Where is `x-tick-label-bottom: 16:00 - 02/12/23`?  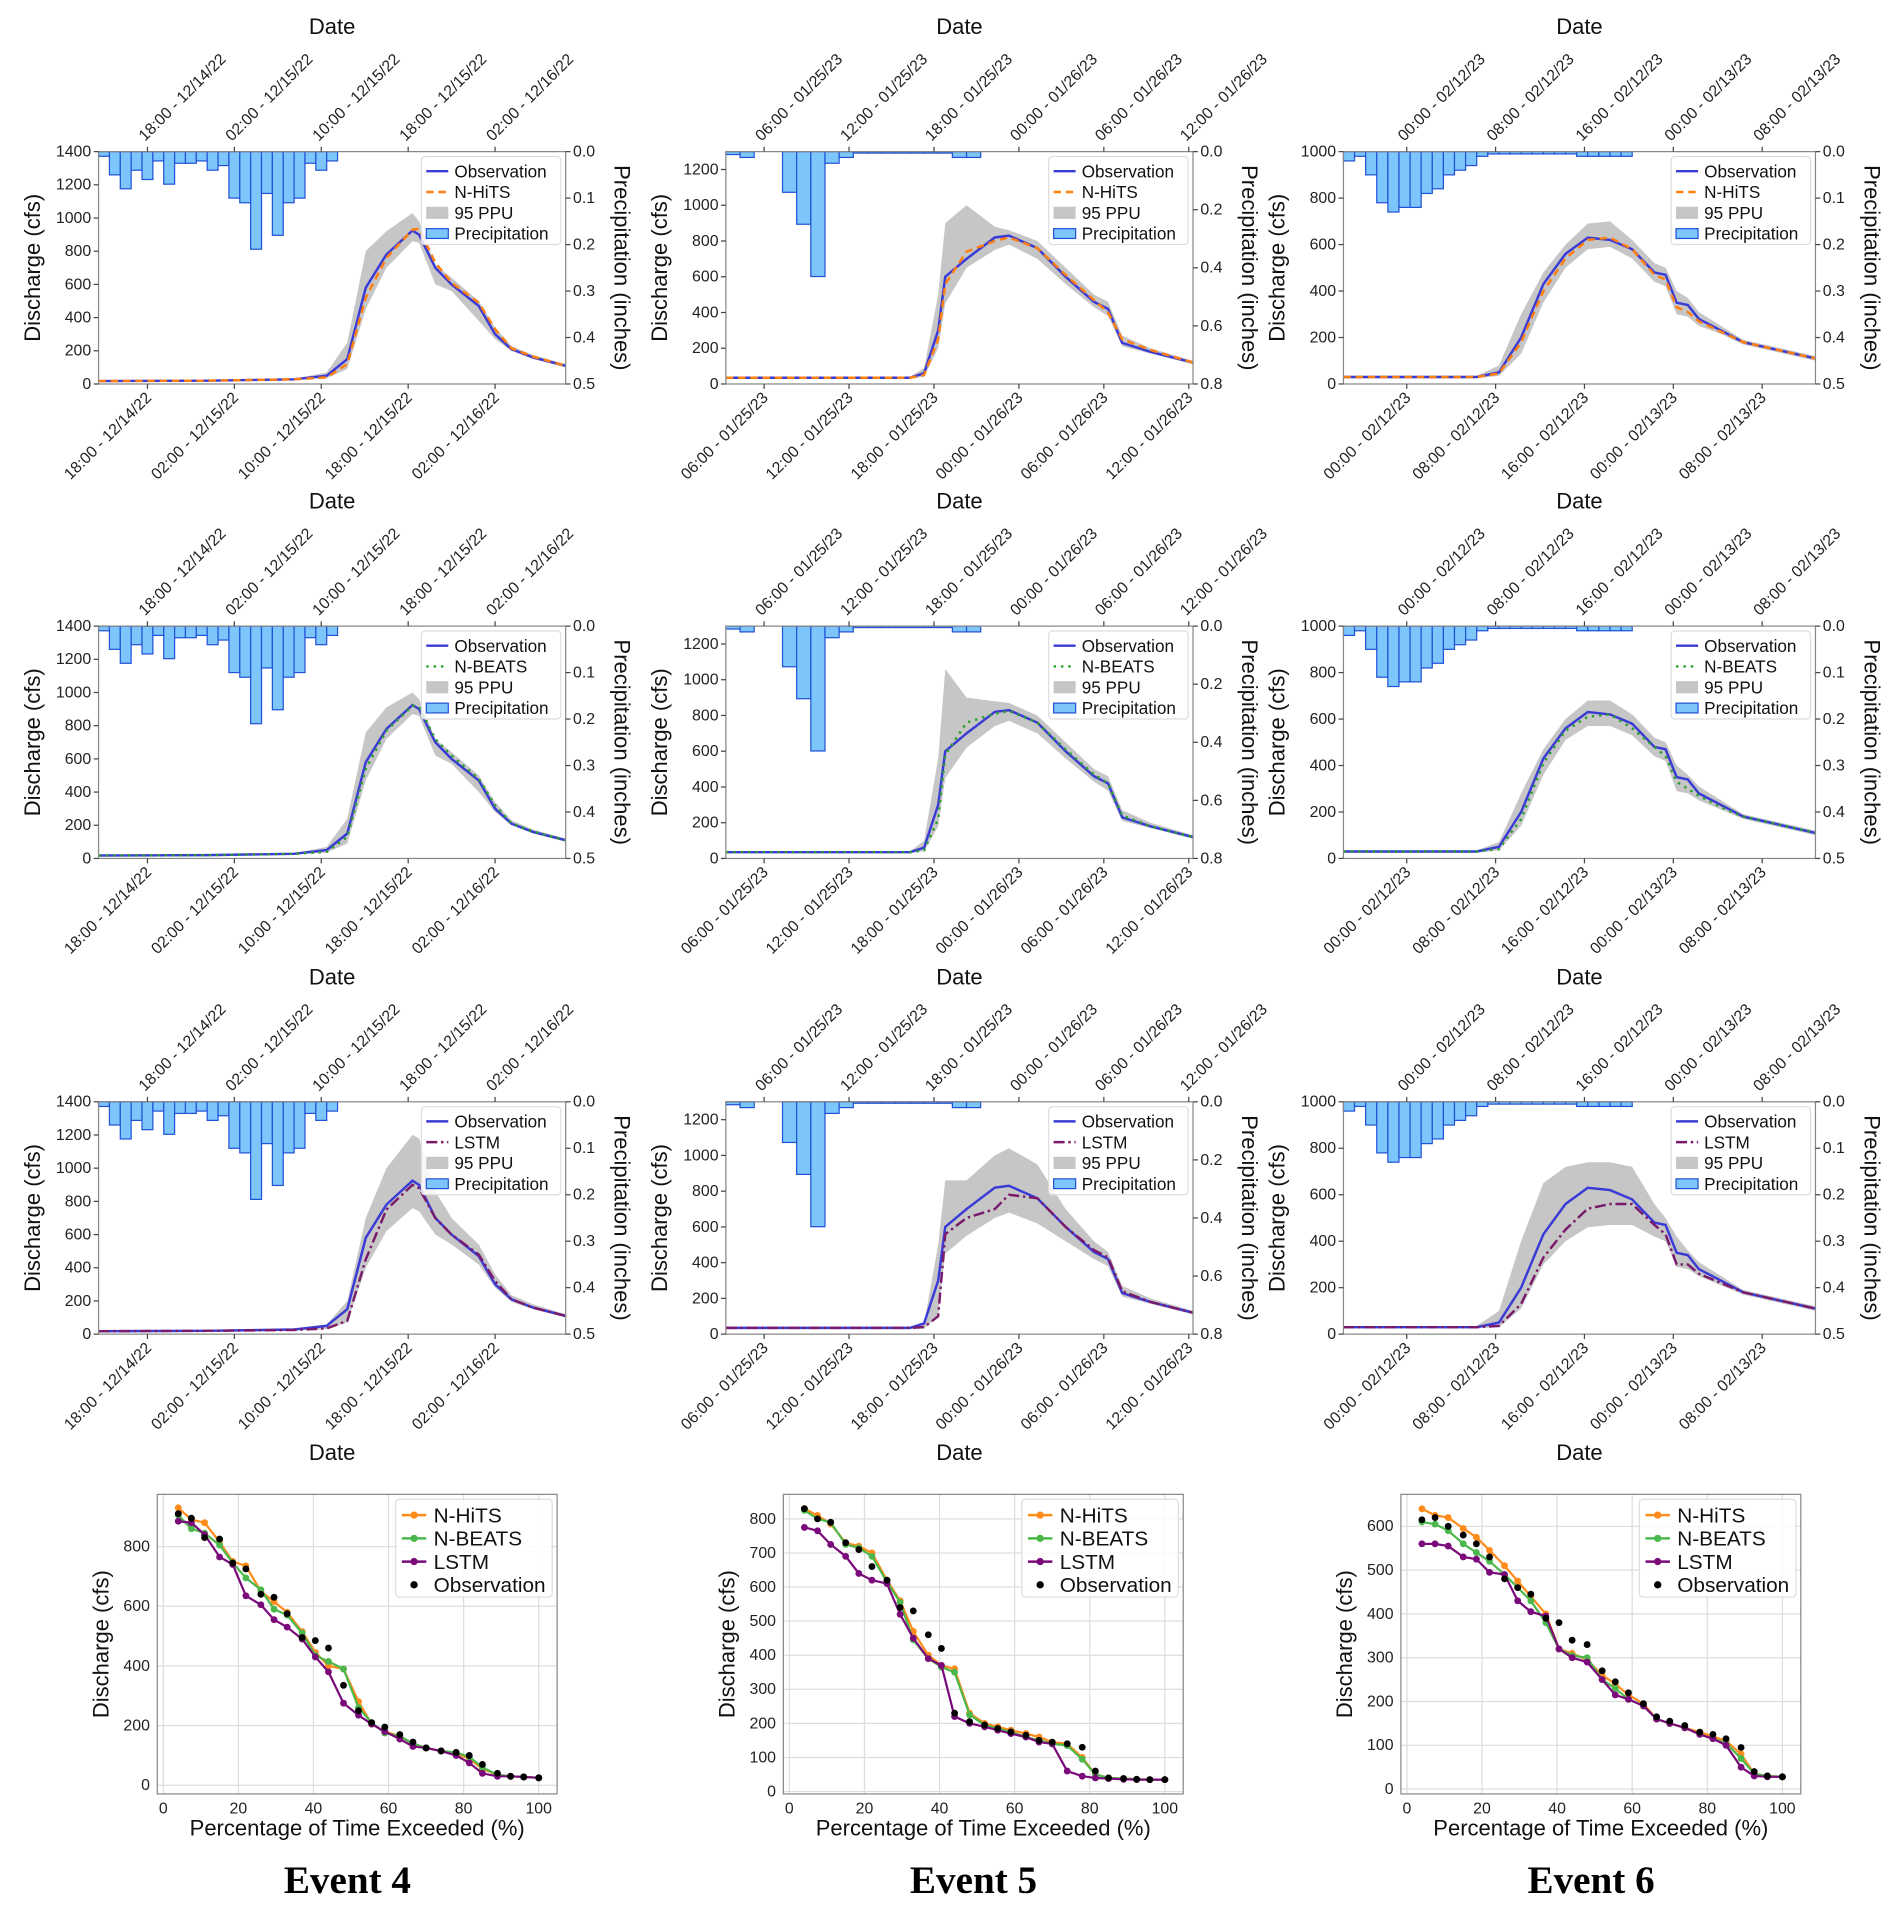
x-tick-label-bottom: 16:00 - 02/12/23 is located at coordinates (1545, 911).